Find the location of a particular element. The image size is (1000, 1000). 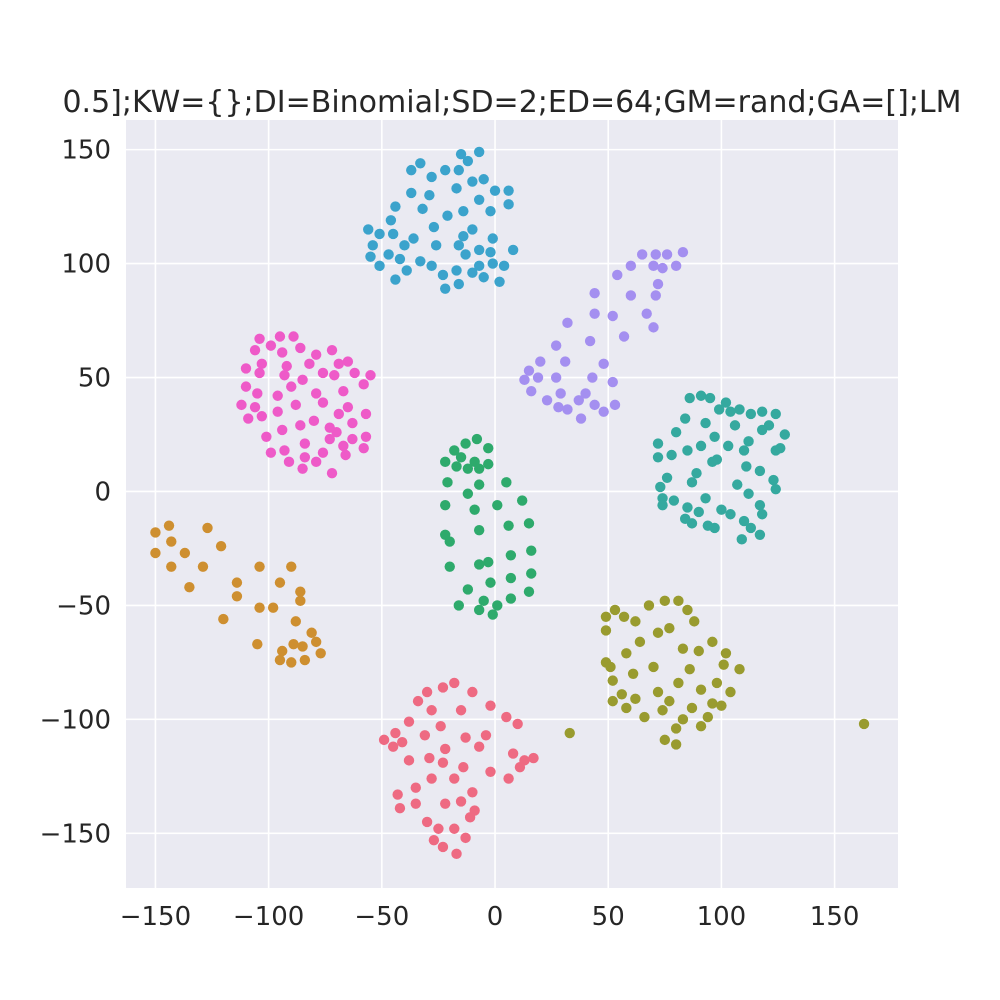

y-tick-label: −150 is located at coordinates (75, 834).